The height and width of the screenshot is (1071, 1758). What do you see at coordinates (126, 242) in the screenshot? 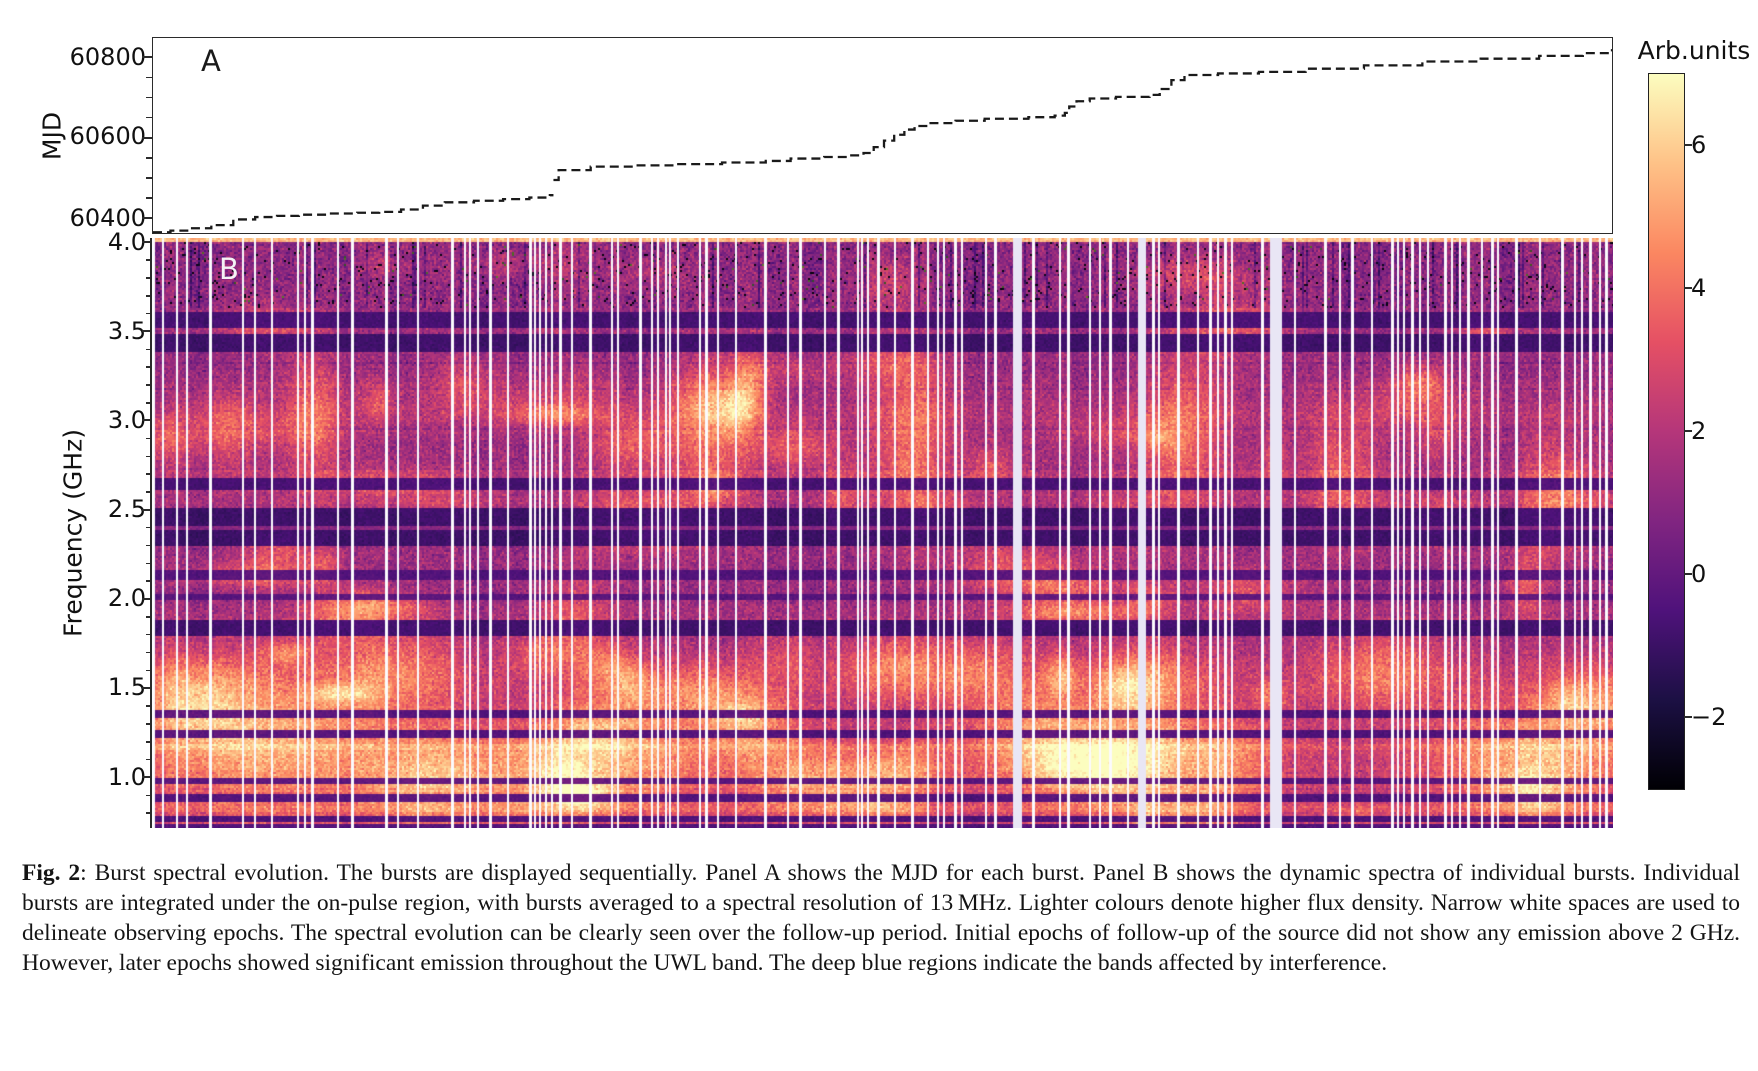
I see `panel-b-ytick-4.0: 4.0` at bounding box center [126, 242].